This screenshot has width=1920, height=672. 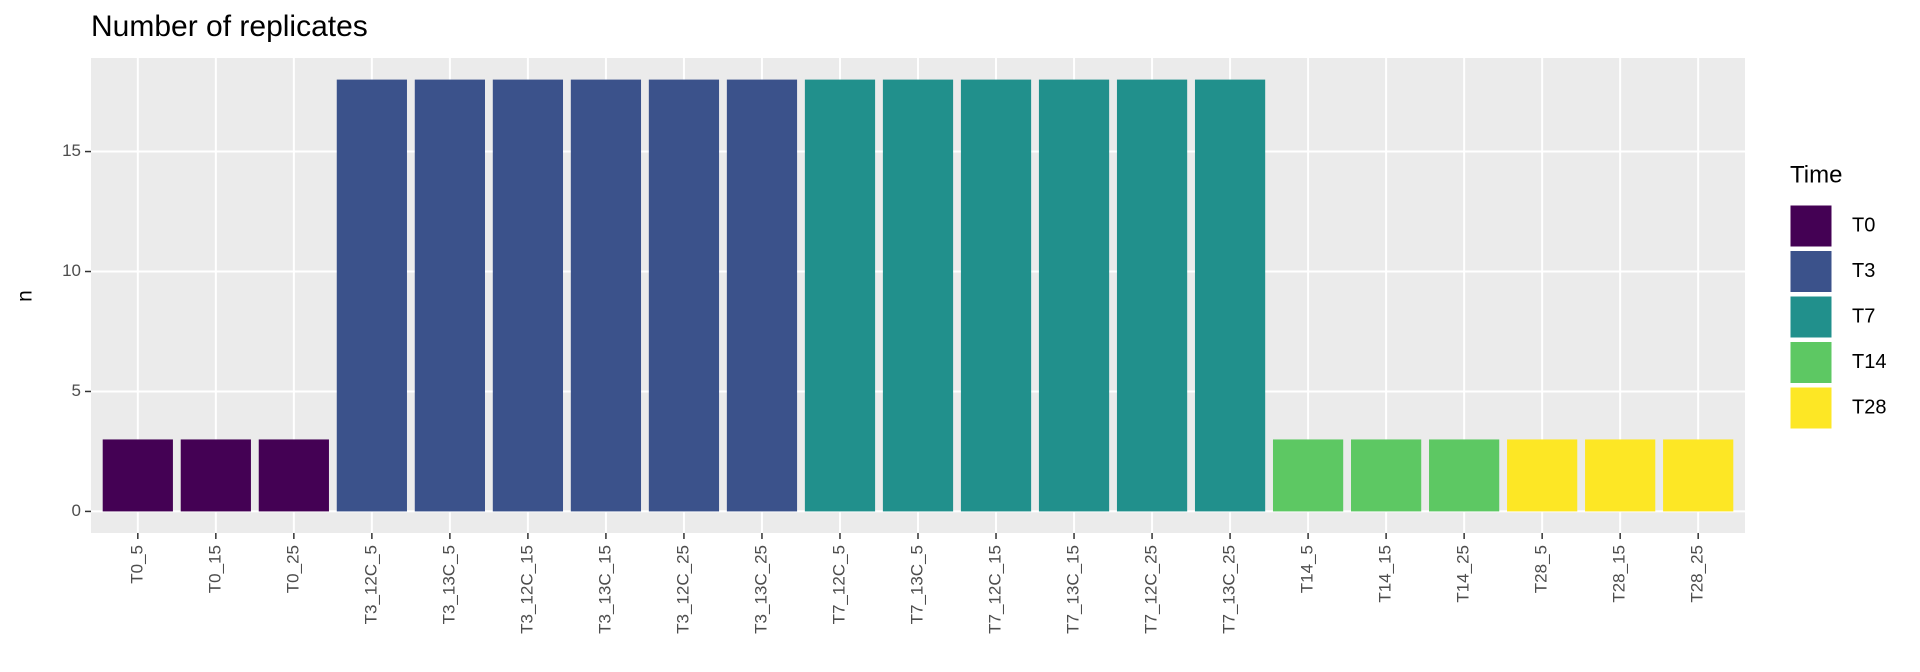 What do you see at coordinates (526, 589) in the screenshot?
I see `x-tick-label: T3_12C_15` at bounding box center [526, 589].